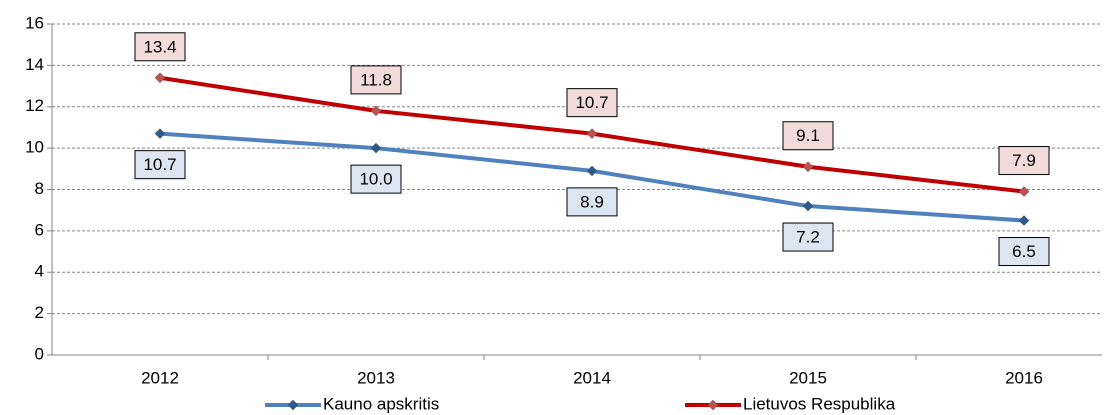 The image size is (1109, 415). What do you see at coordinates (376, 377) in the screenshot?
I see `x-tick-label: 2013` at bounding box center [376, 377].